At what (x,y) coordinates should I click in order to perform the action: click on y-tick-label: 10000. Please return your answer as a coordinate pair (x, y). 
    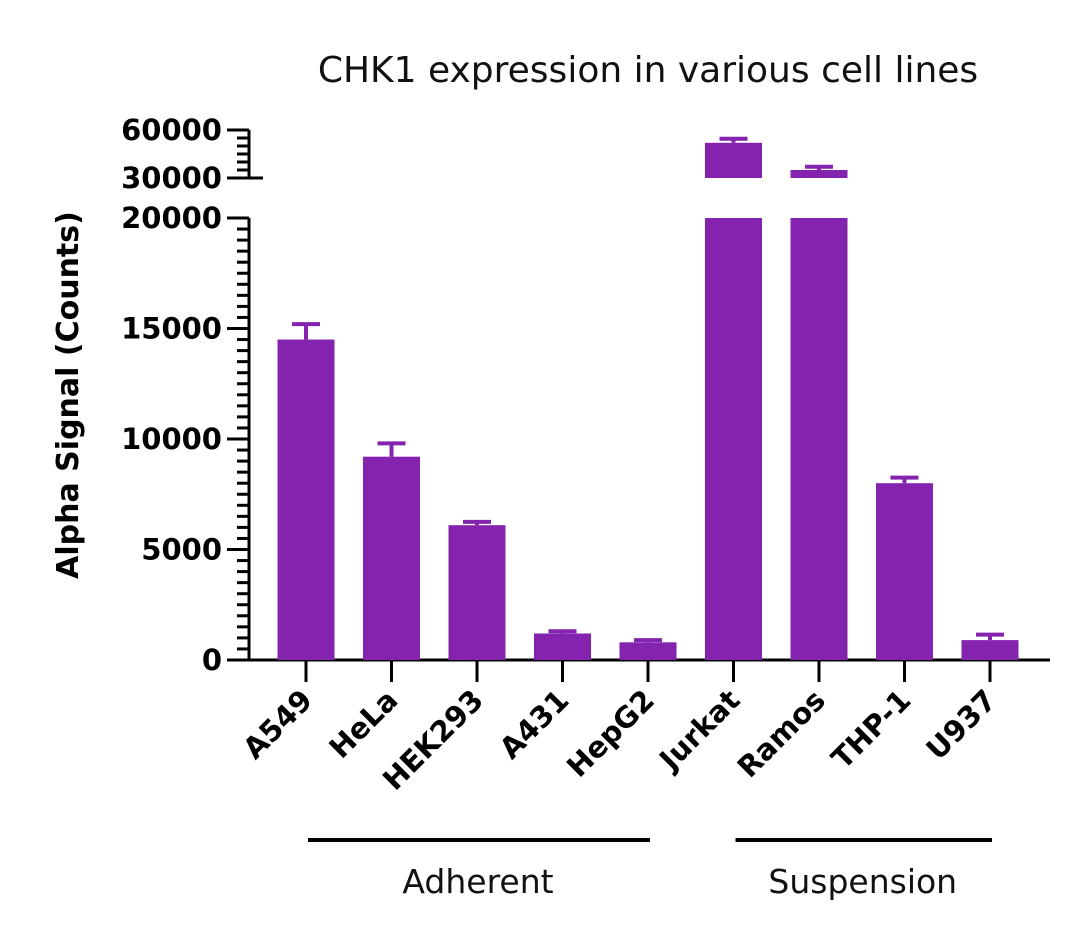
    Looking at the image, I should click on (171, 439).